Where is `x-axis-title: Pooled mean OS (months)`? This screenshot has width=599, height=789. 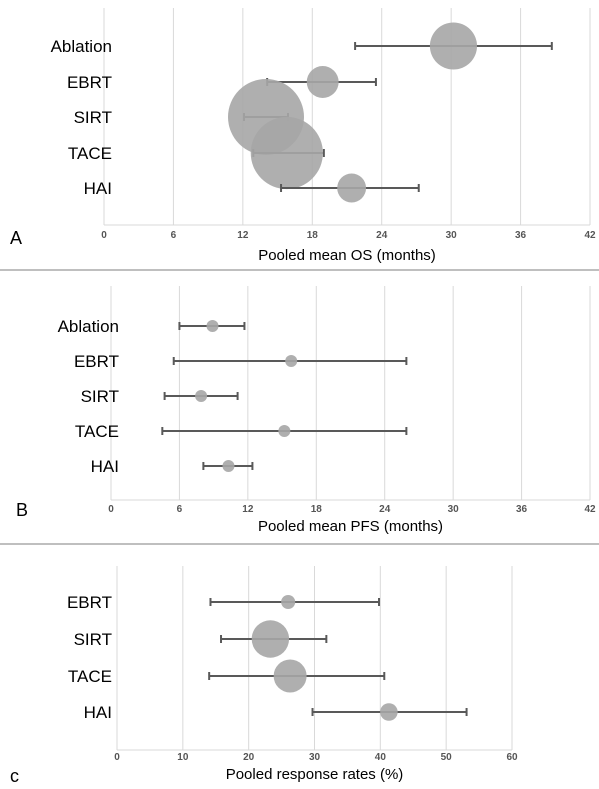 x-axis-title: Pooled mean OS (months) is located at coordinates (347, 255).